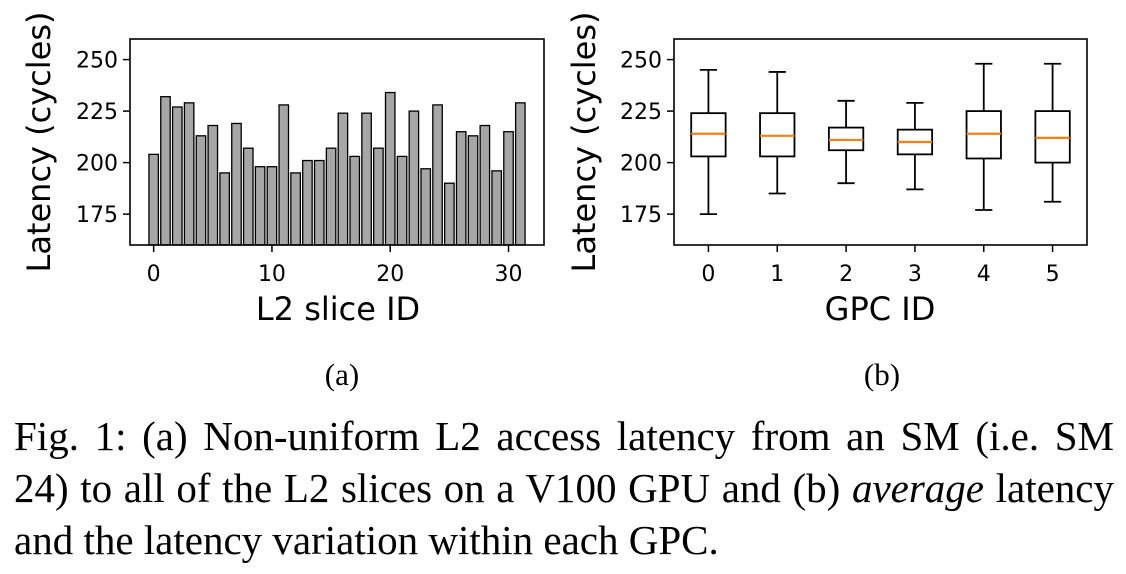 The height and width of the screenshot is (574, 1126). Describe the element at coordinates (509, 274) in the screenshot. I see `x-tick-label: 30` at that location.